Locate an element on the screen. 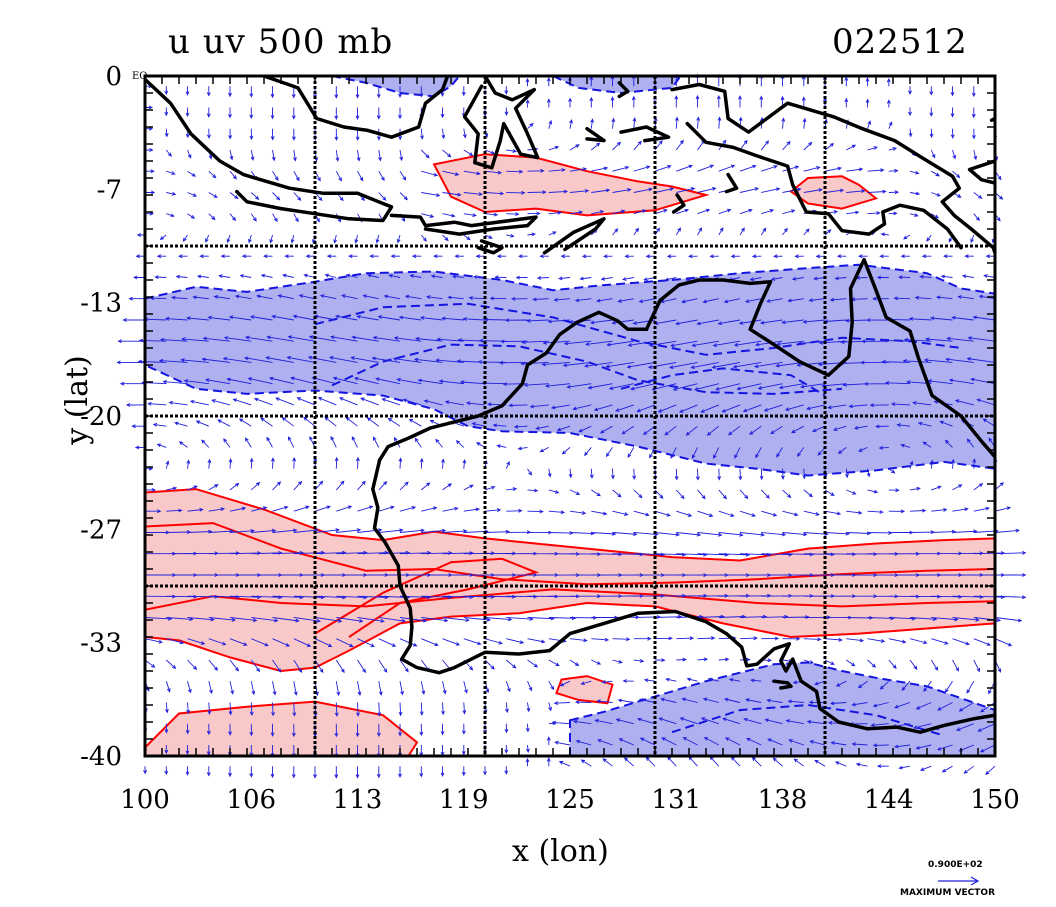  y-tick-label: -7 is located at coordinates (109, 190).